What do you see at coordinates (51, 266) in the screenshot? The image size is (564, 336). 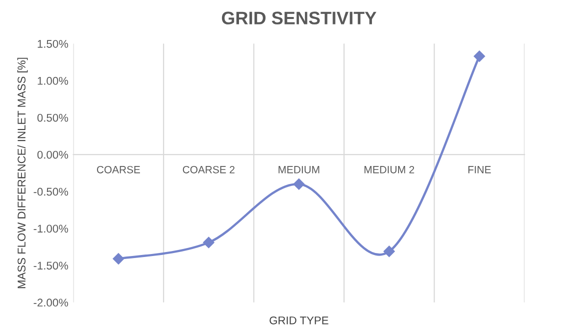 I see `y-tick-label: -1.50%` at bounding box center [51, 266].